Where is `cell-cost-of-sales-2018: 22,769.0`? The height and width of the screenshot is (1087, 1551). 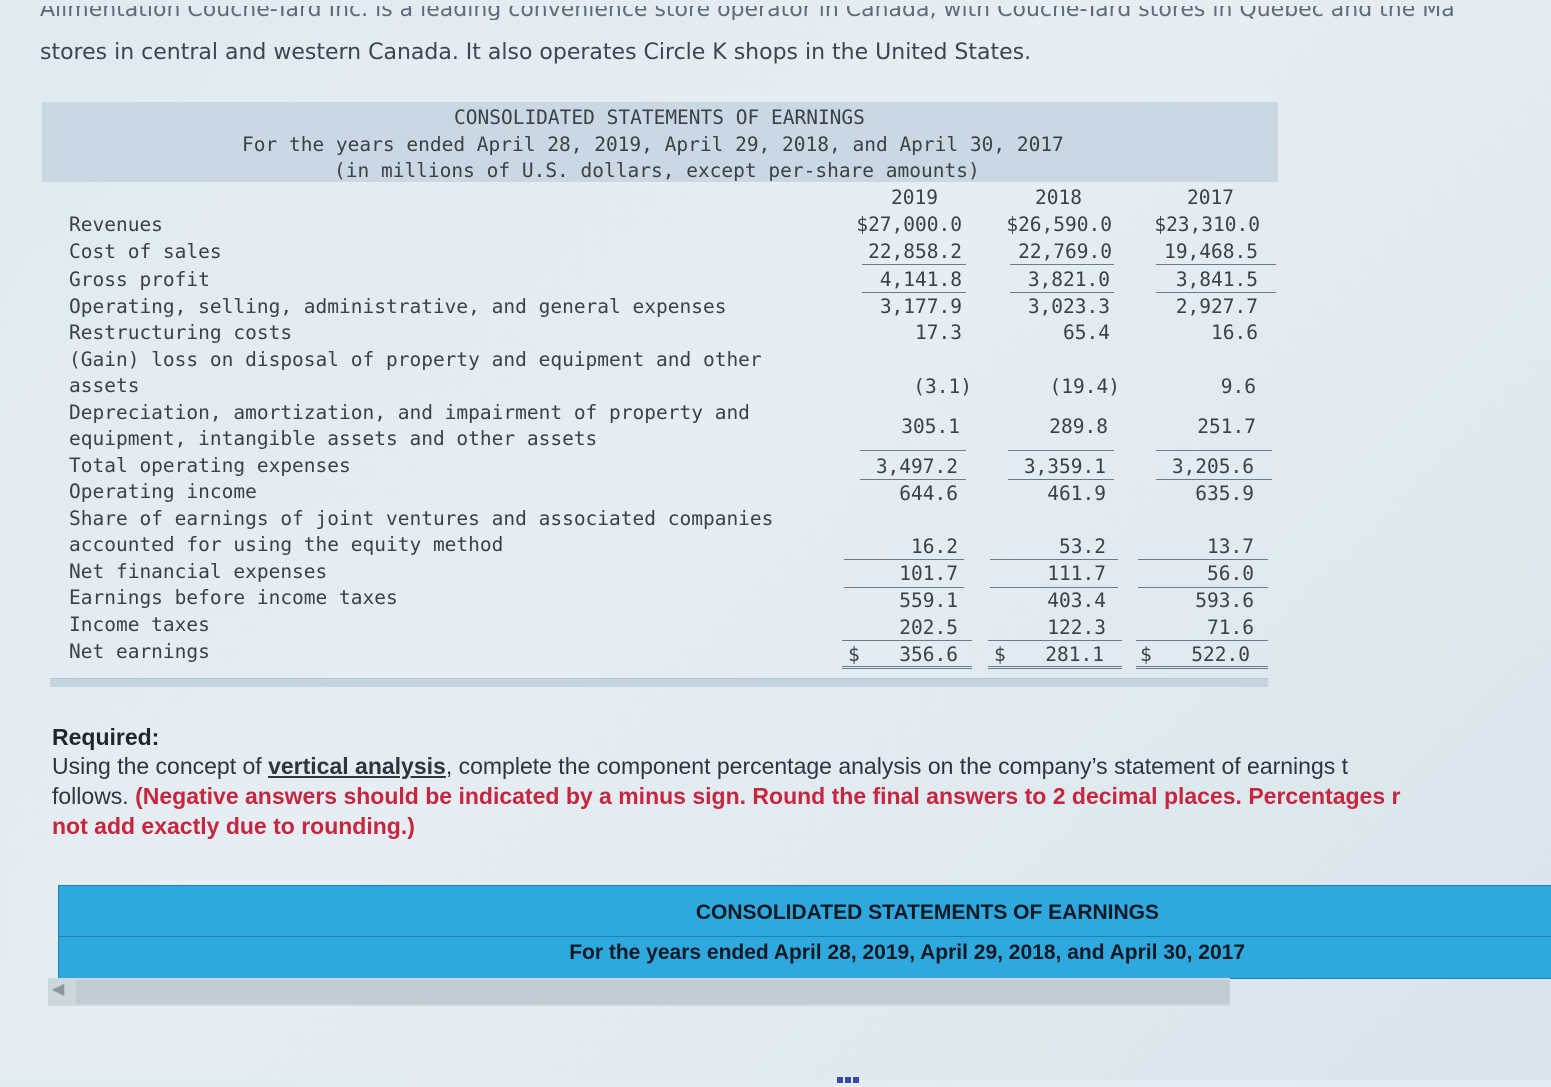
cell-cost-of-sales-2018: 22,769.0 is located at coordinates (1065, 251).